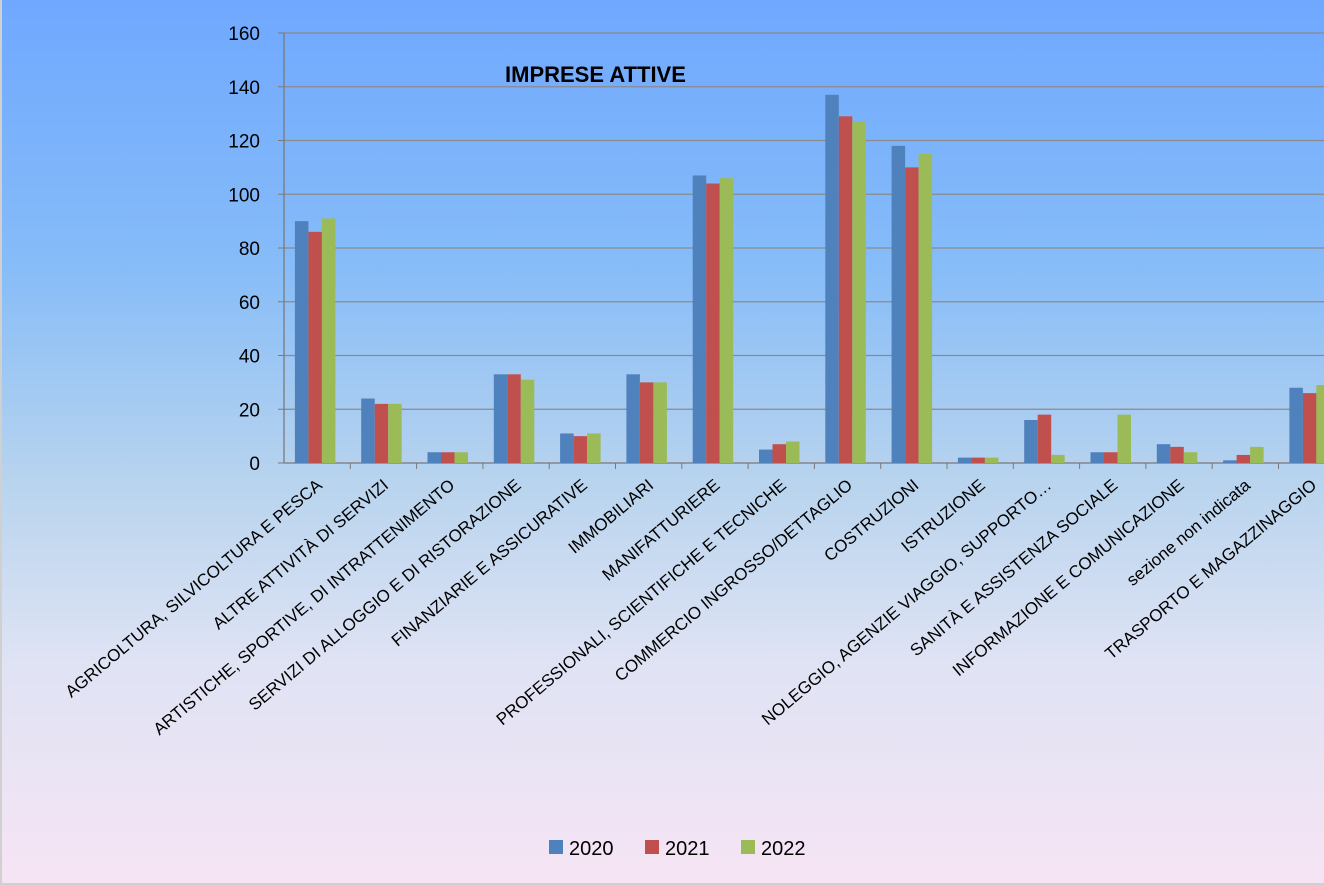 The height and width of the screenshot is (885, 1324). What do you see at coordinates (244, 195) in the screenshot?
I see `y-tick-label: 100` at bounding box center [244, 195].